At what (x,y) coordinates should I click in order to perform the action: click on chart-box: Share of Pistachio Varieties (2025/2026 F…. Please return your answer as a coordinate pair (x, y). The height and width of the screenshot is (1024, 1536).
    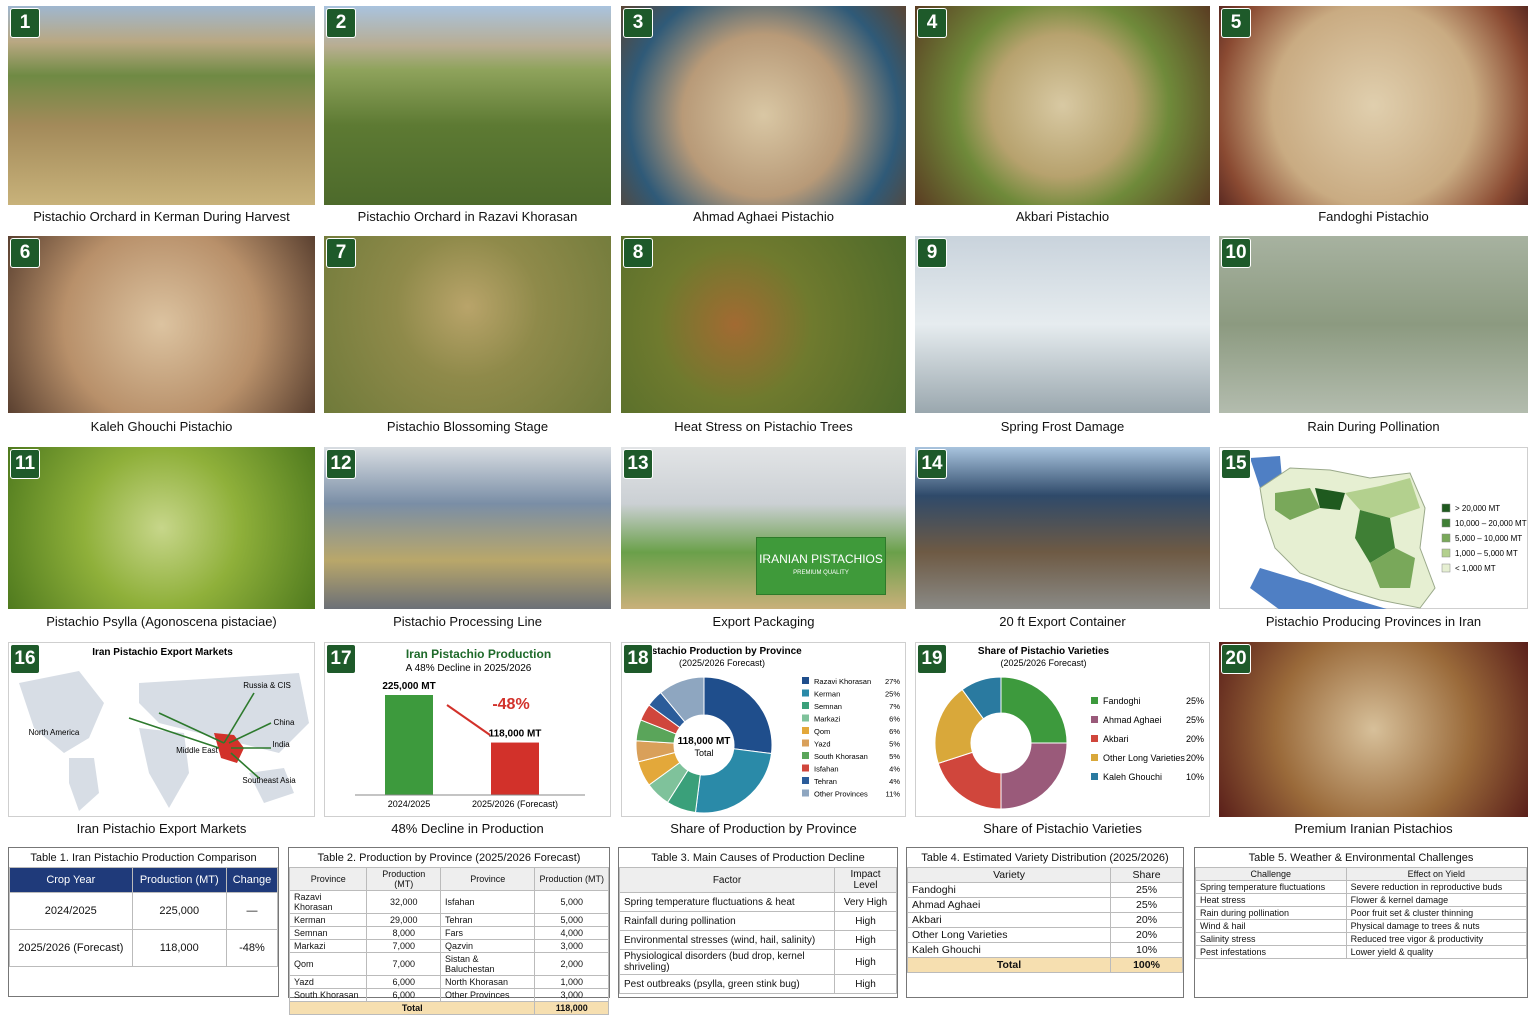
    Looking at the image, I should click on (1062, 729).